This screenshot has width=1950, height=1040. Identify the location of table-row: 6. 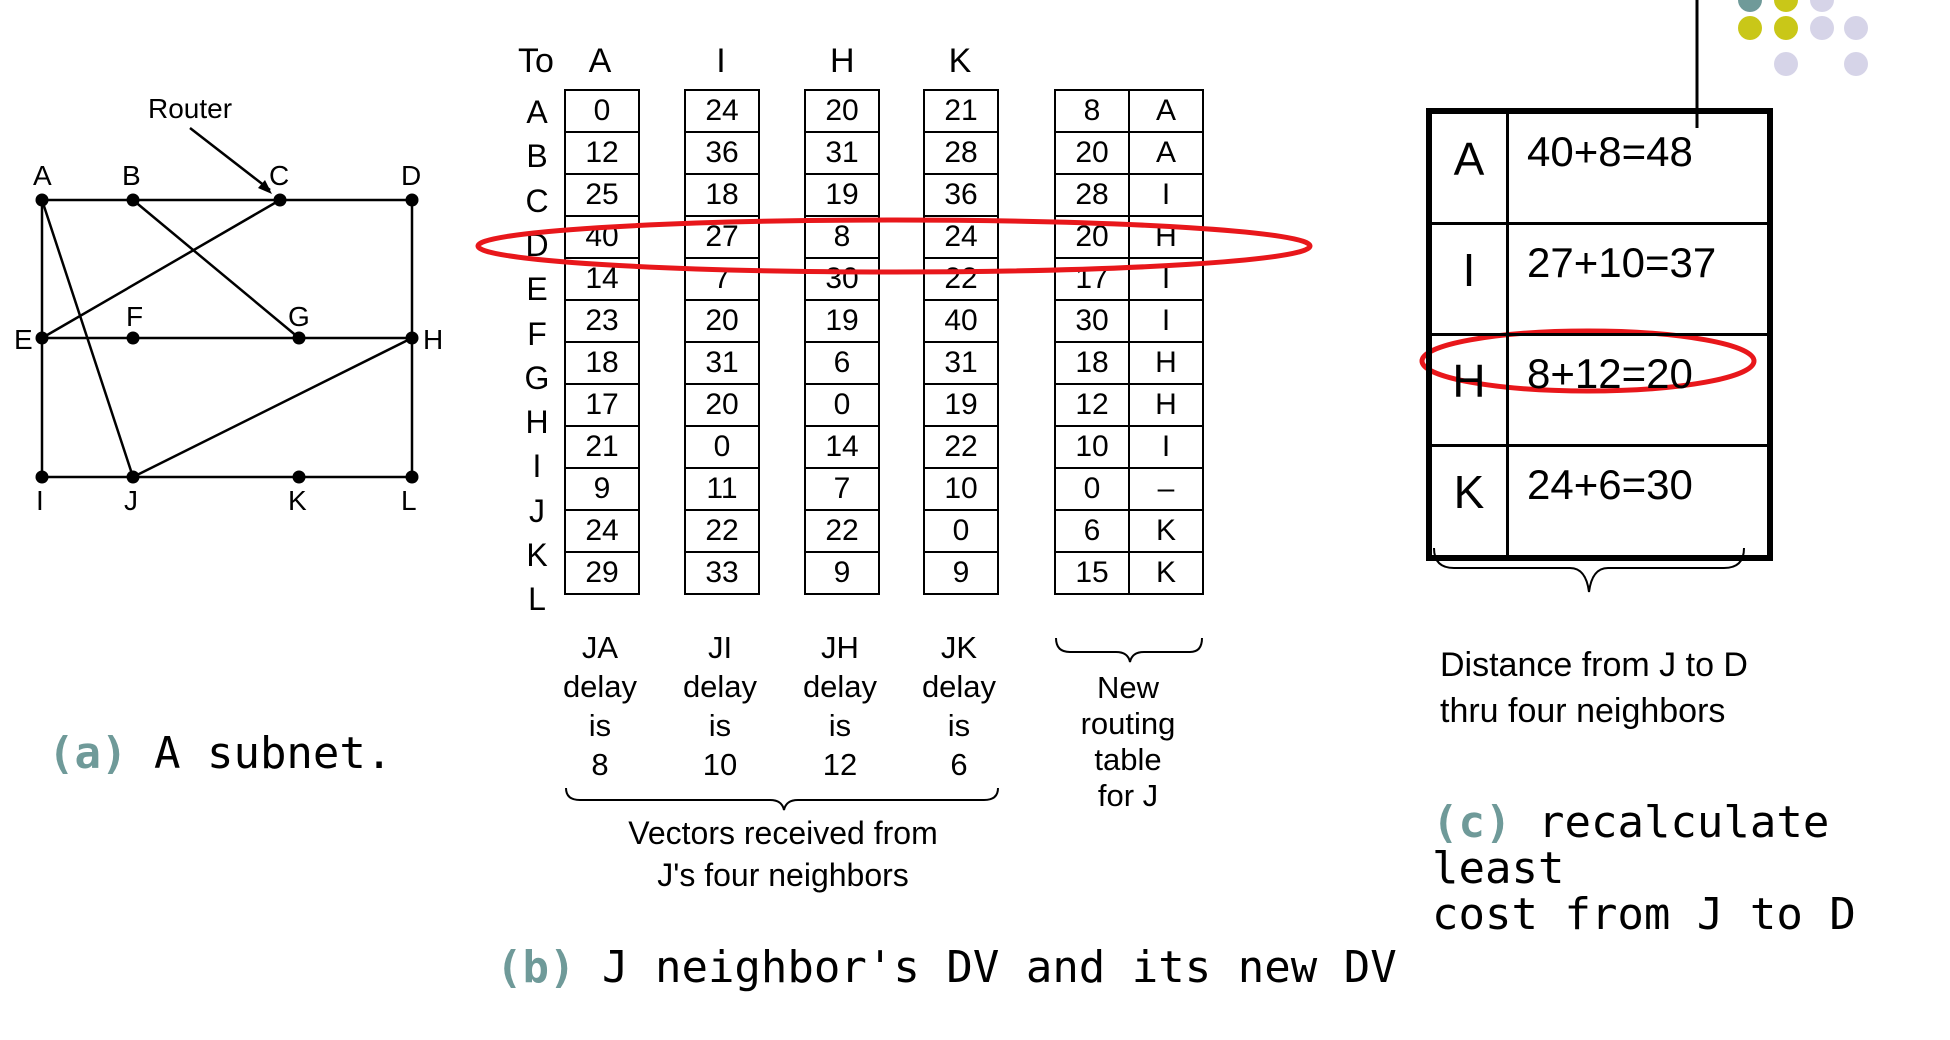
(842, 363).